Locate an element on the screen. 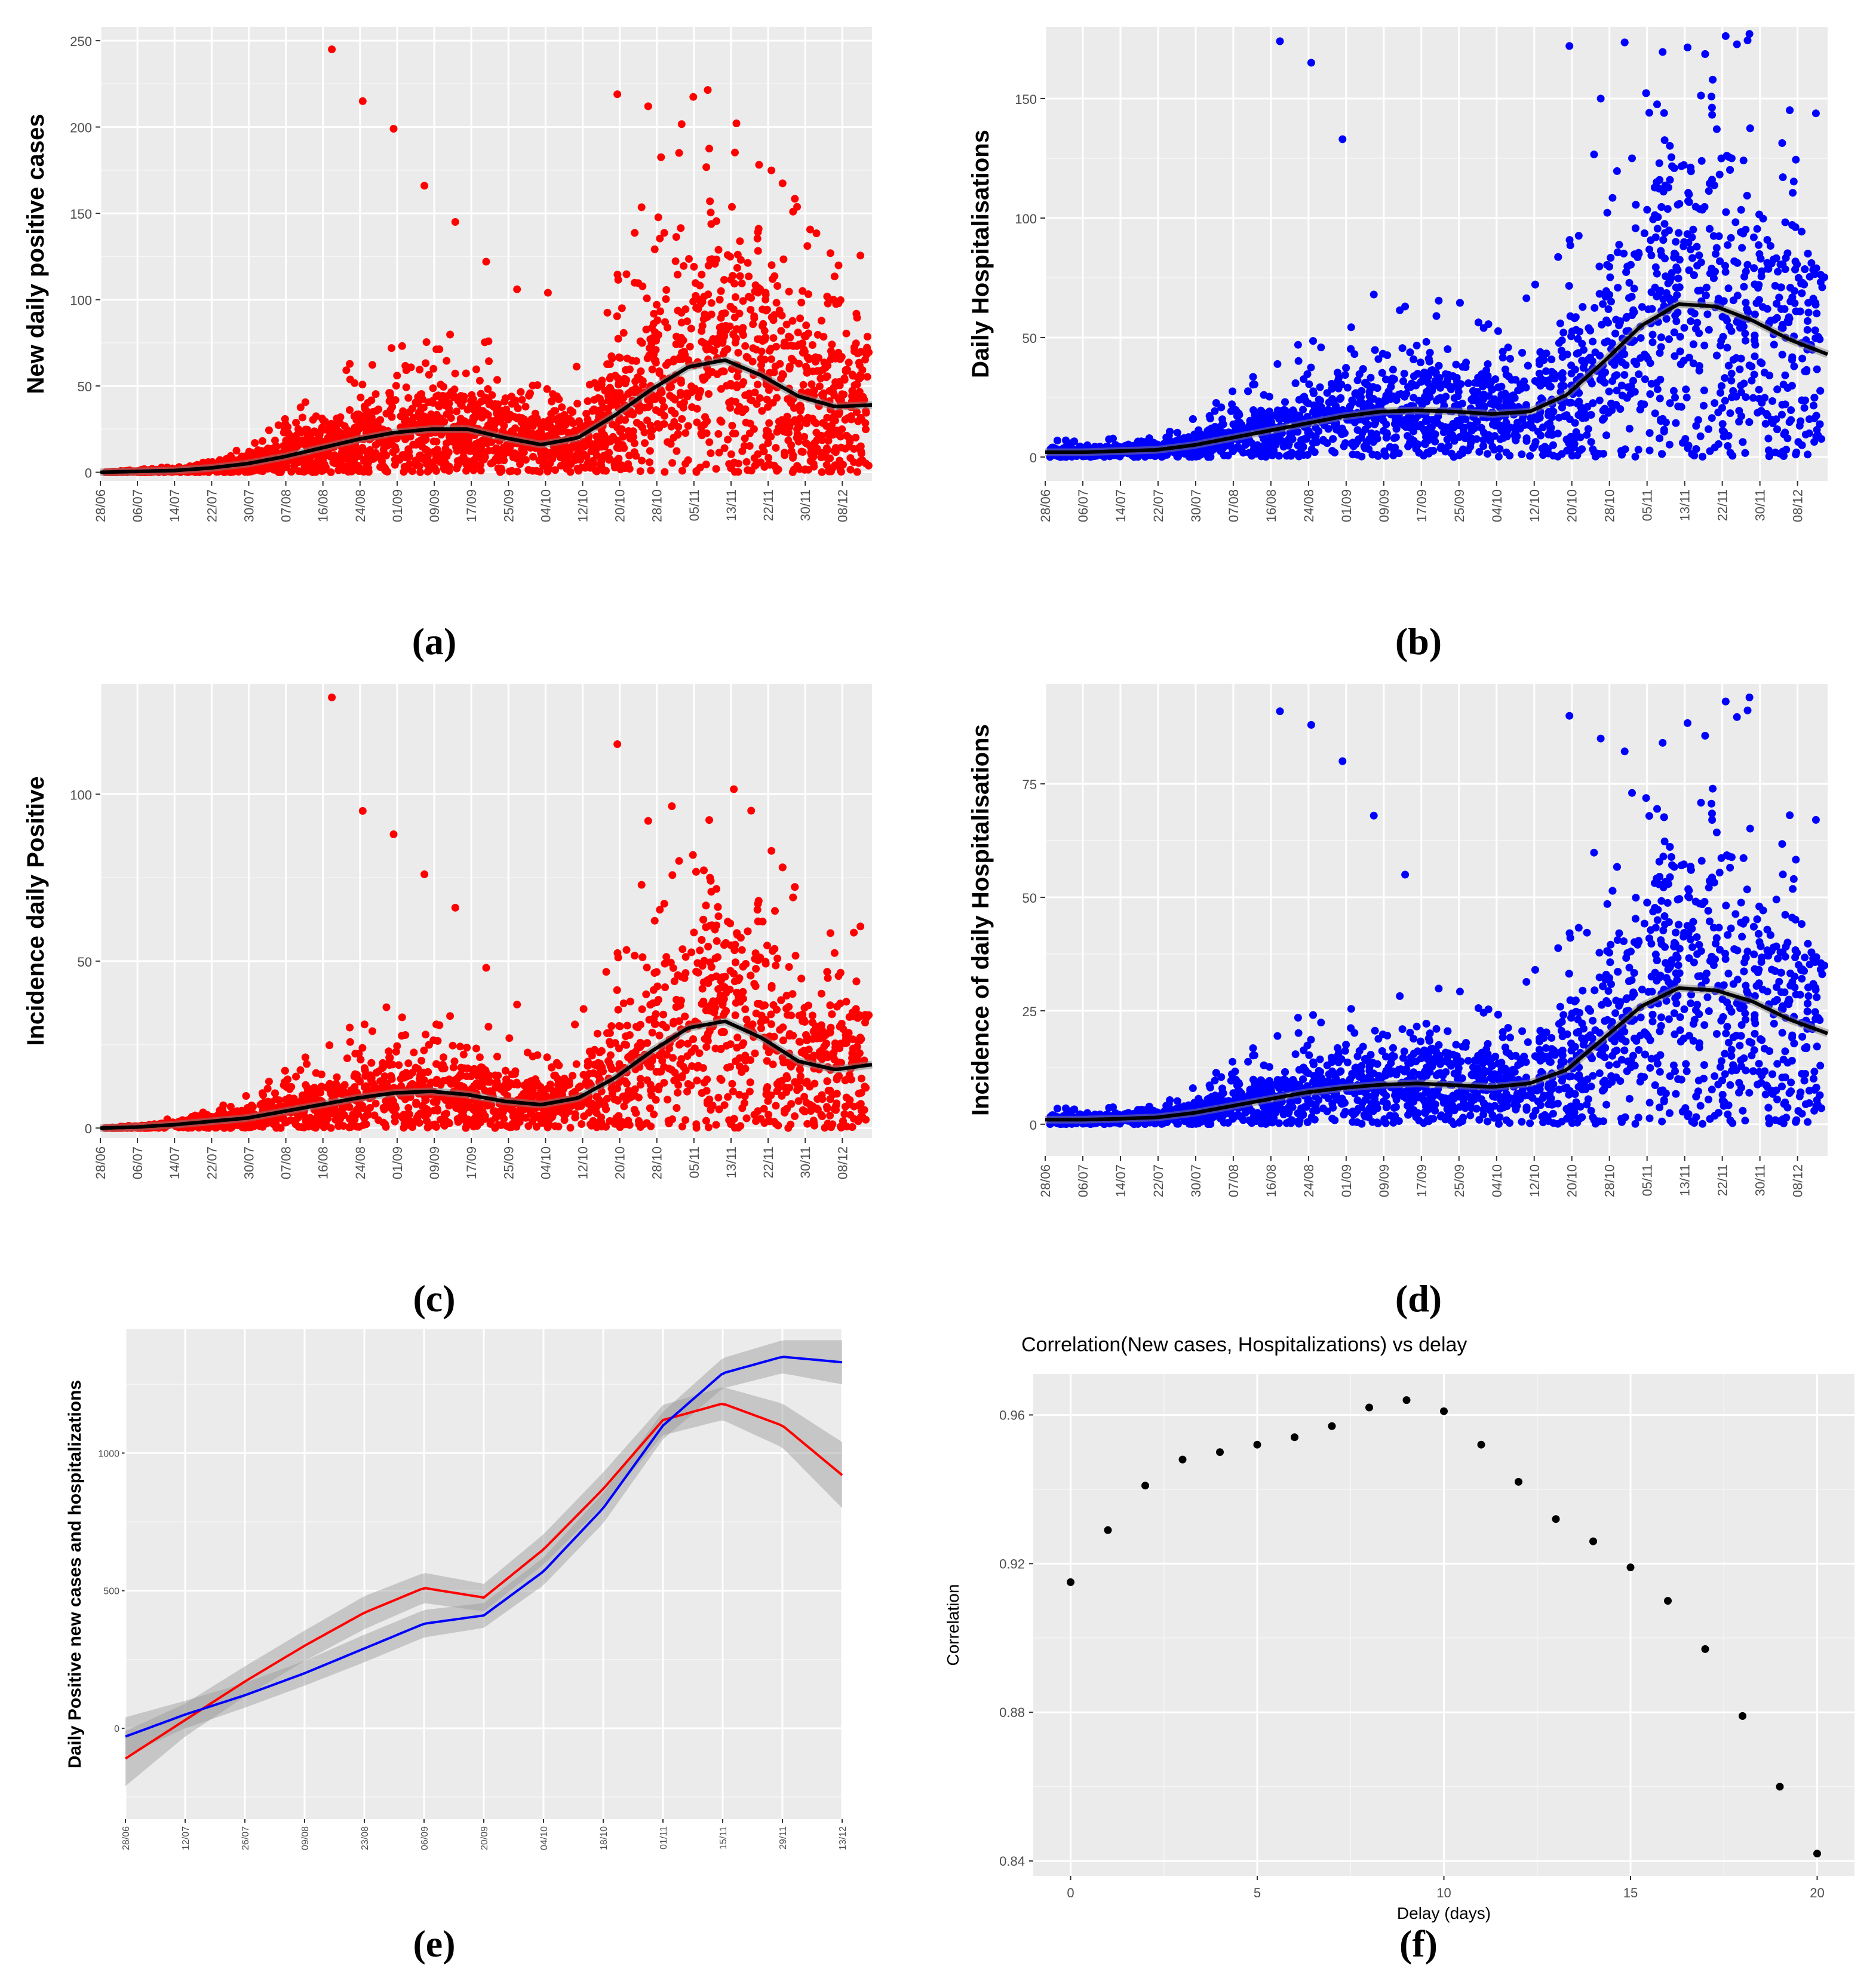 The width and height of the screenshot is (1876, 1984). x-tick-label: 25/09 is located at coordinates (1459, 506).